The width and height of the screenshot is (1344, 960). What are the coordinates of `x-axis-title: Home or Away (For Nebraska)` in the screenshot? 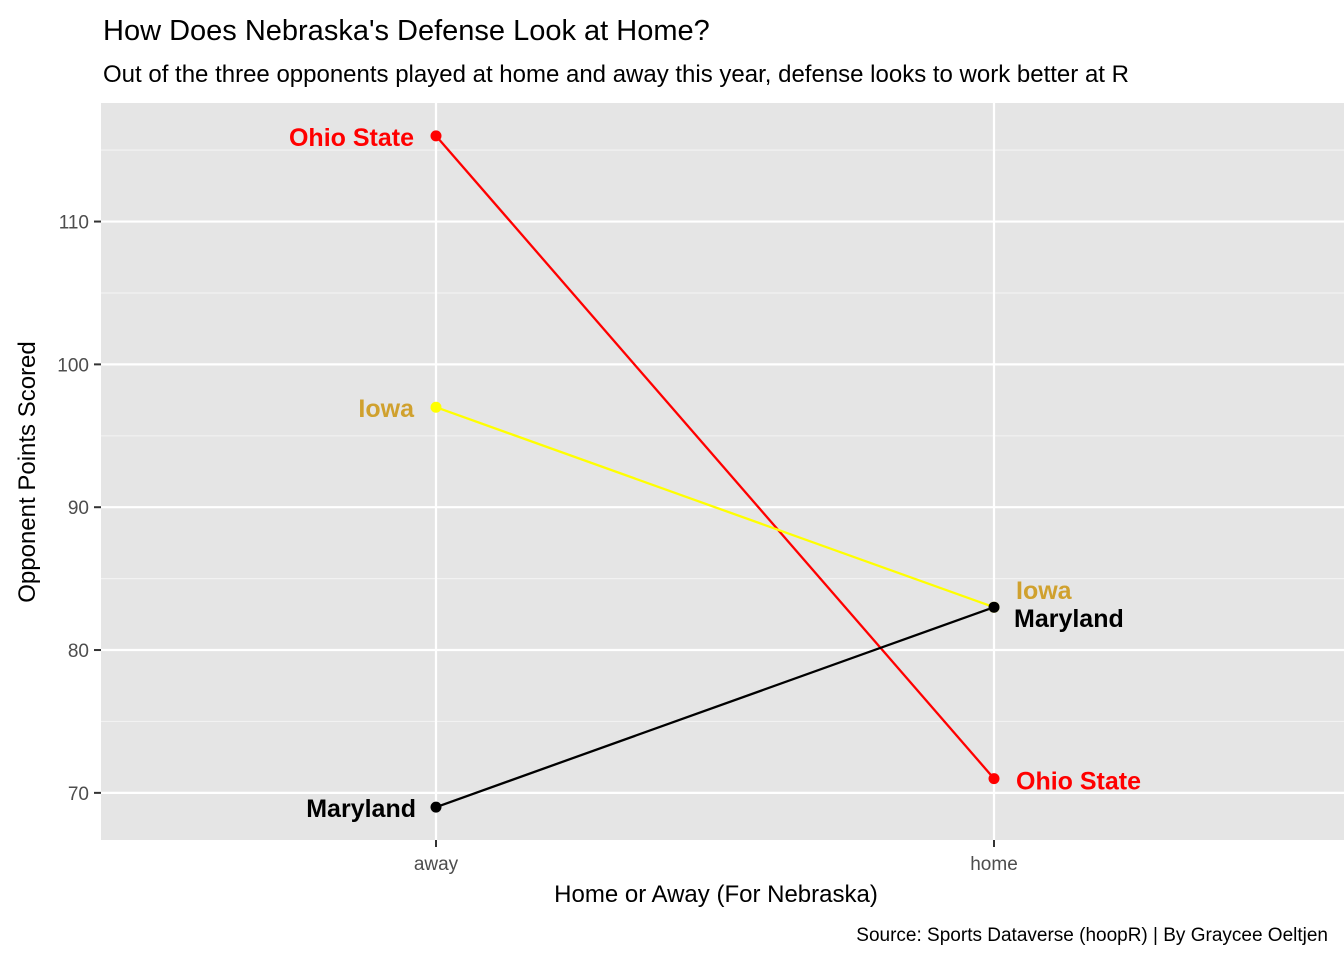 It's located at (716, 894).